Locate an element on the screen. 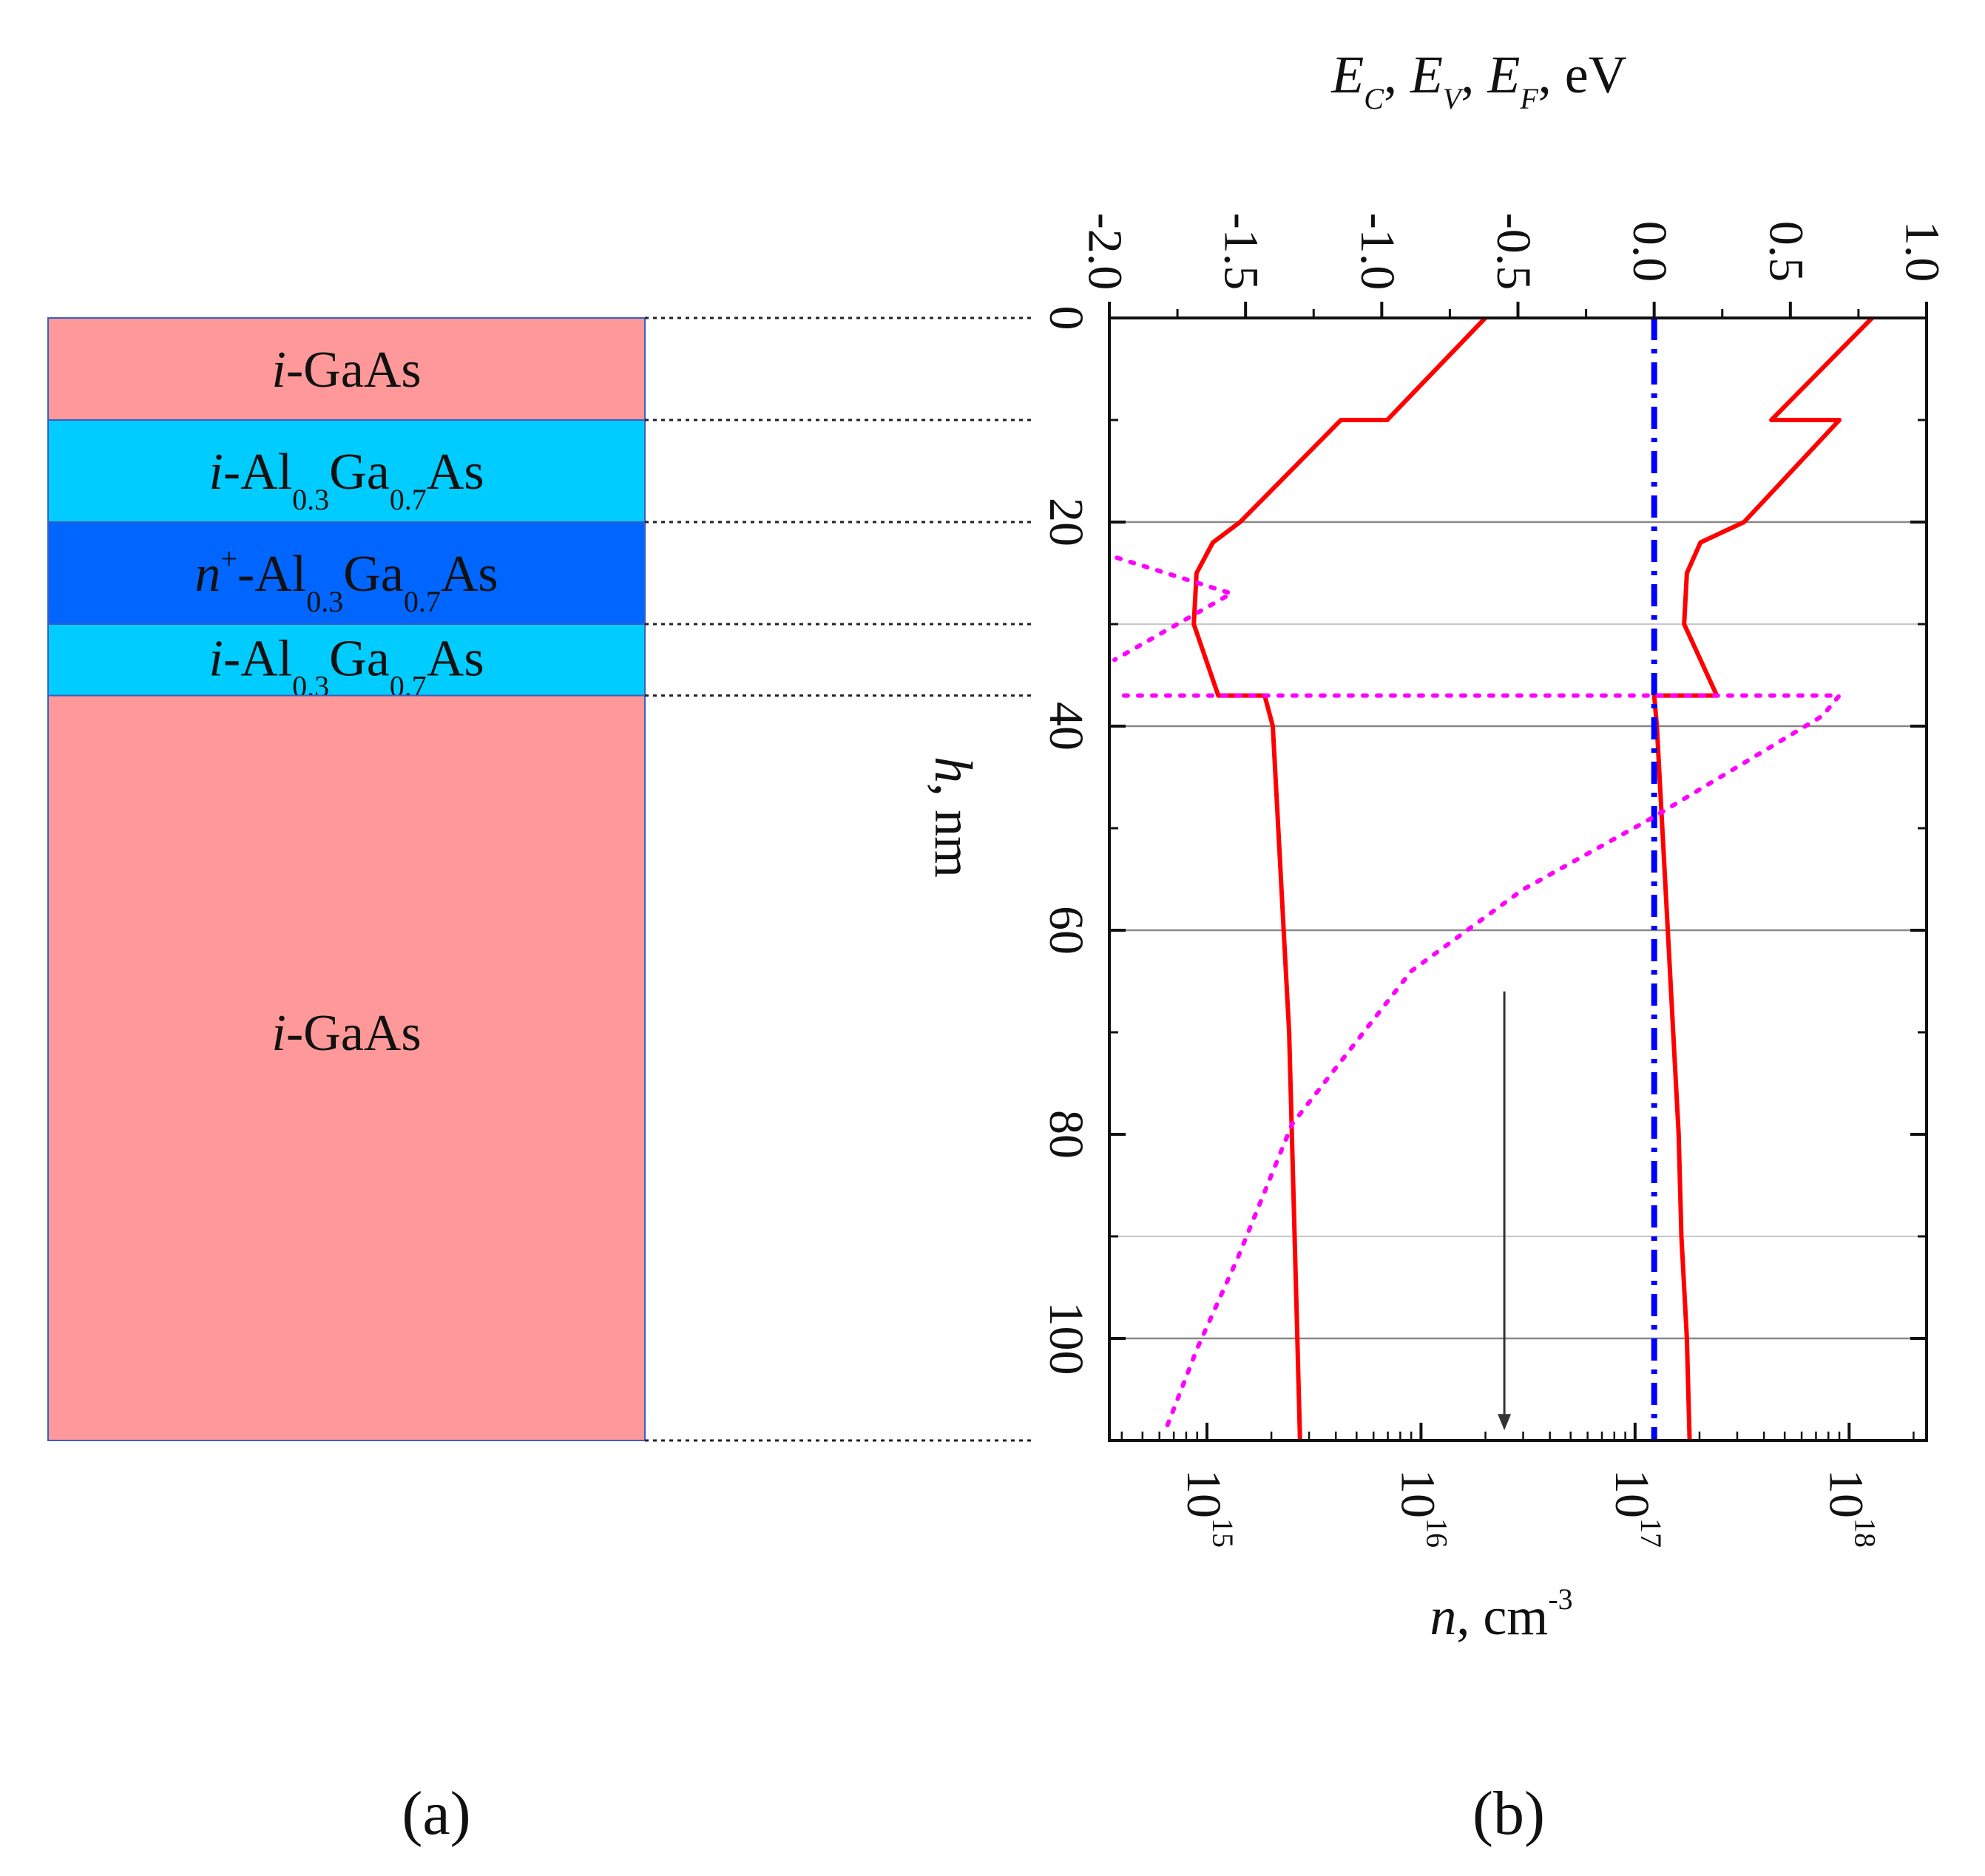  energy-tick-label-1: -1.5 is located at coordinates (1241, 252).